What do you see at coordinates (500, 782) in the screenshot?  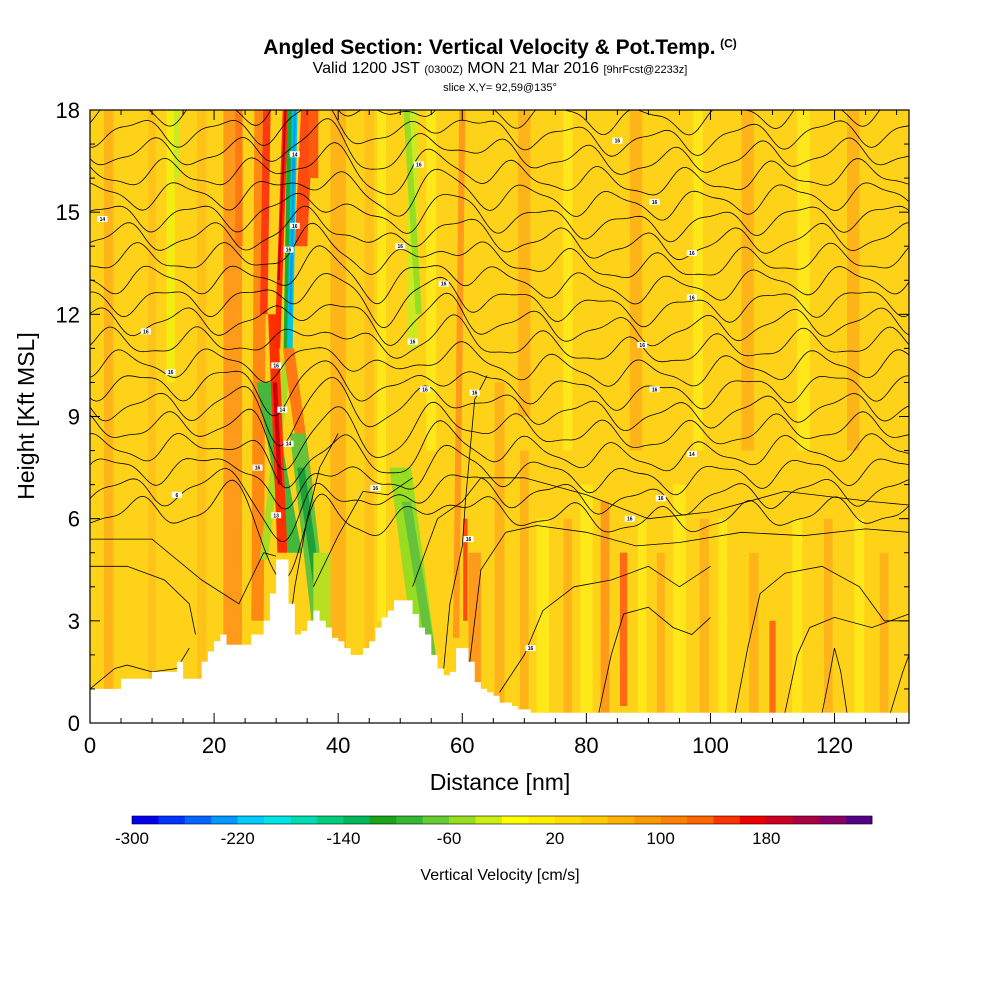 I see `x-axis-label: Distance [nm]` at bounding box center [500, 782].